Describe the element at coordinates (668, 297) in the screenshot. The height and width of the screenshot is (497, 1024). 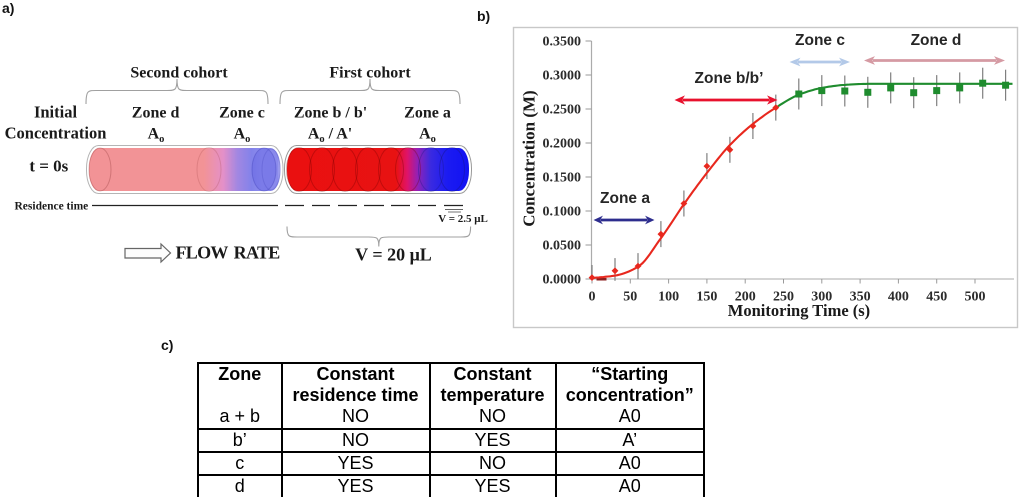
I see `svg-text: 100` at that location.